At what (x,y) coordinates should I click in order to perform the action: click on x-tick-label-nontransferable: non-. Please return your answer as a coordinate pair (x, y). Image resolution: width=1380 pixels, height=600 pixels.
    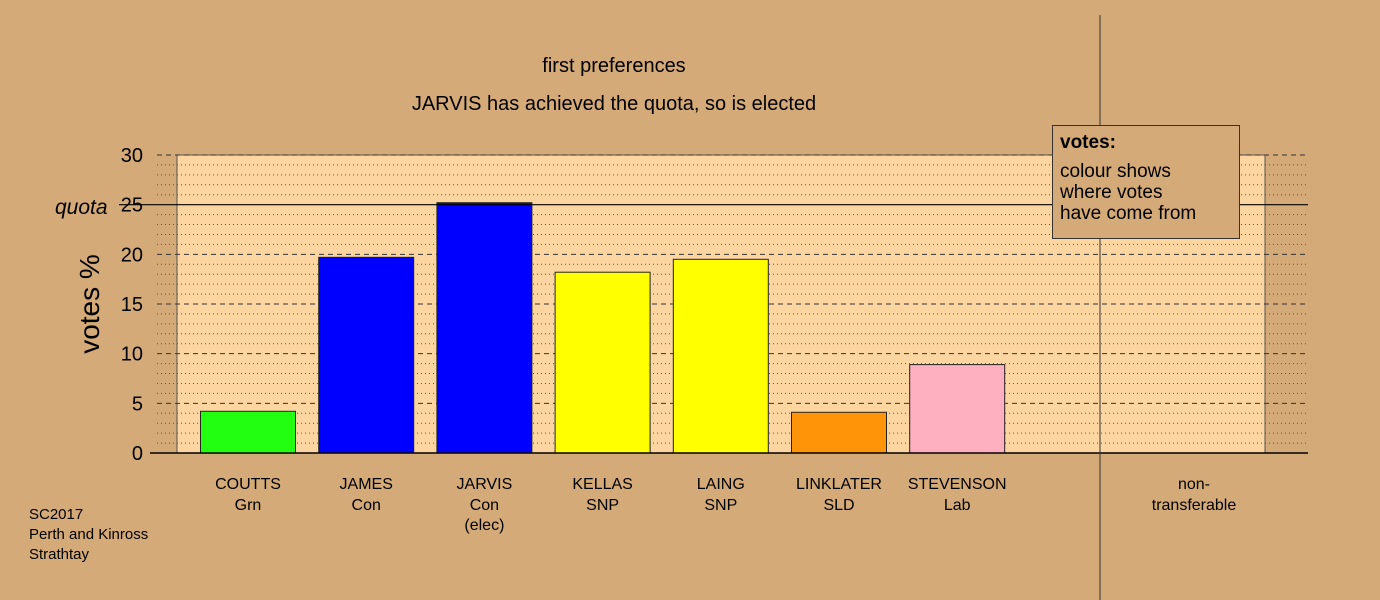
    Looking at the image, I should click on (1194, 484).